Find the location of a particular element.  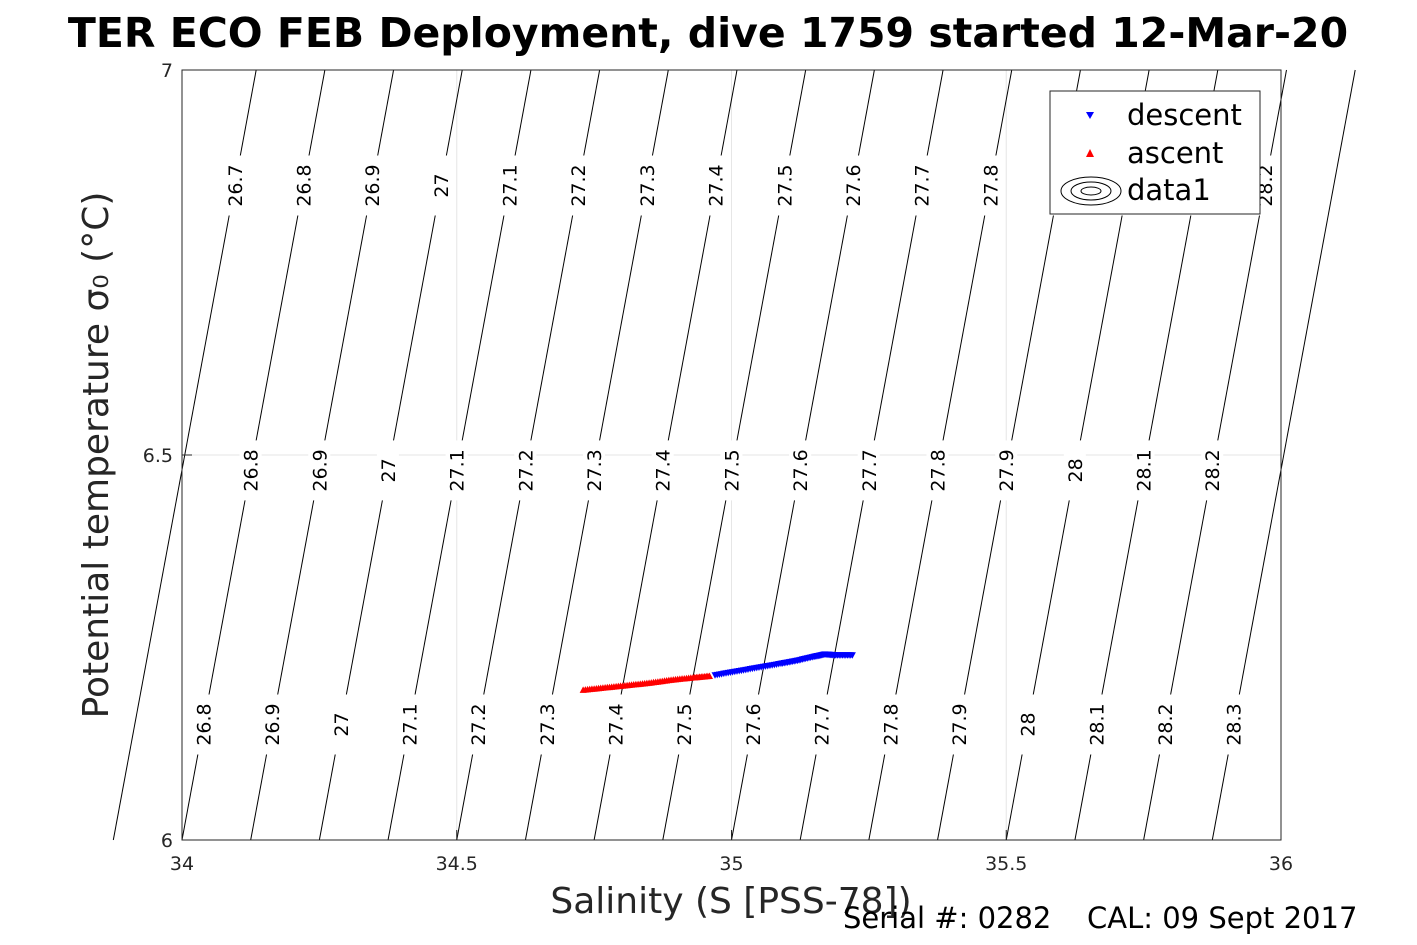

contour-label: 28.3 is located at coordinates (1235, 724).